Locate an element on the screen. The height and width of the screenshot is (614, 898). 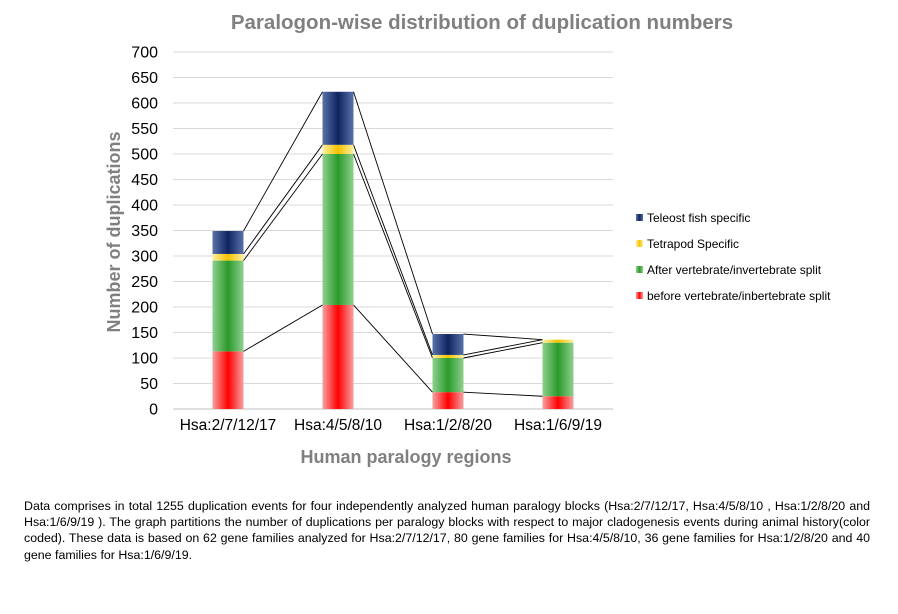
x-tick-label: Hsa:1/2/8/20 is located at coordinates (448, 425).